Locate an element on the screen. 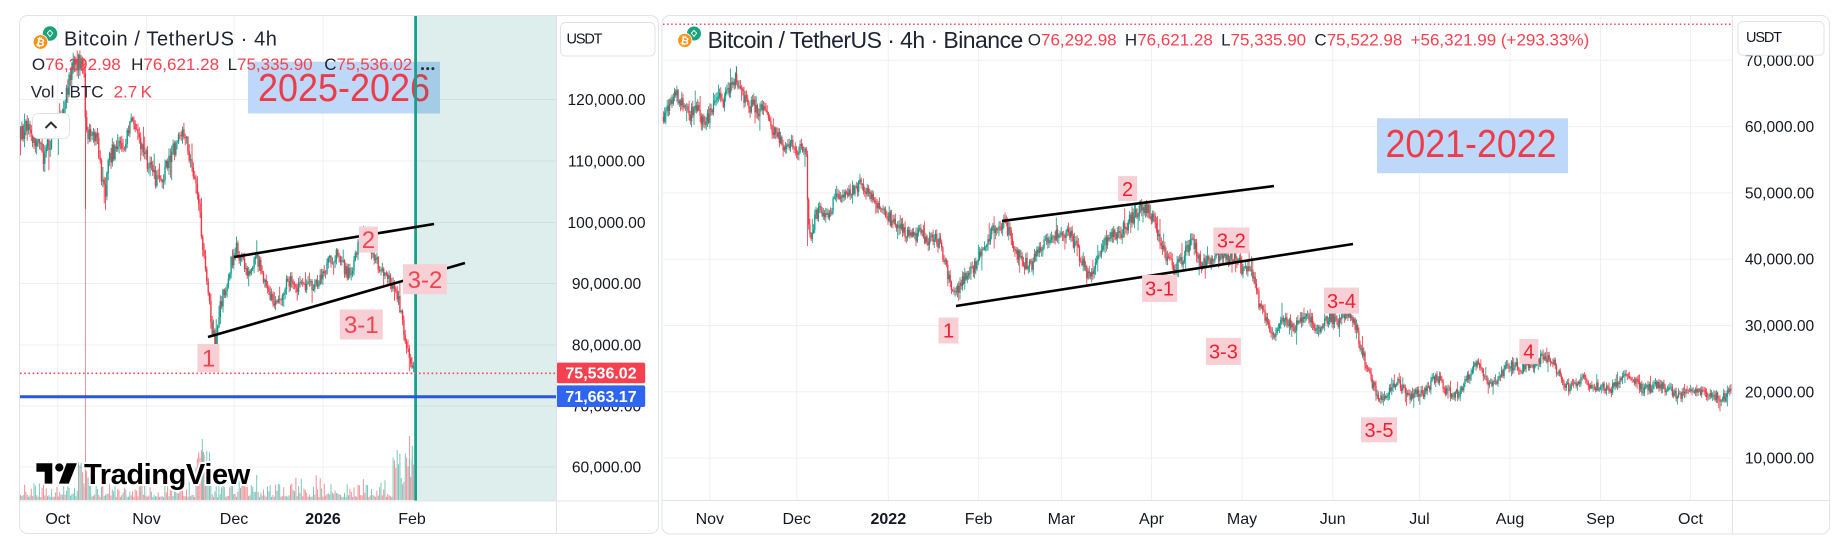 The height and width of the screenshot is (546, 1846). svg-text: 30,000.00 is located at coordinates (1780, 326).